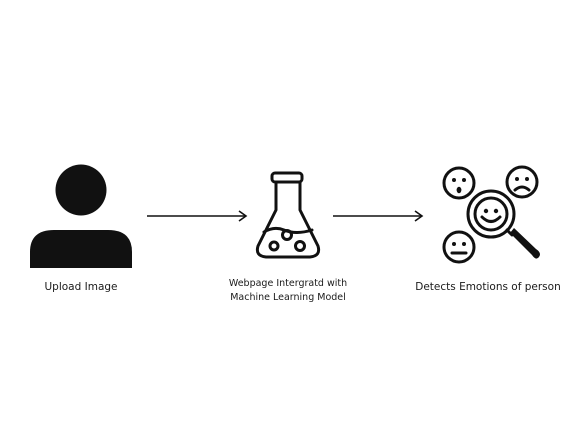 This screenshot has width=577, height=433. I want to click on step-label-upload: Upload Image, so click(81, 287).